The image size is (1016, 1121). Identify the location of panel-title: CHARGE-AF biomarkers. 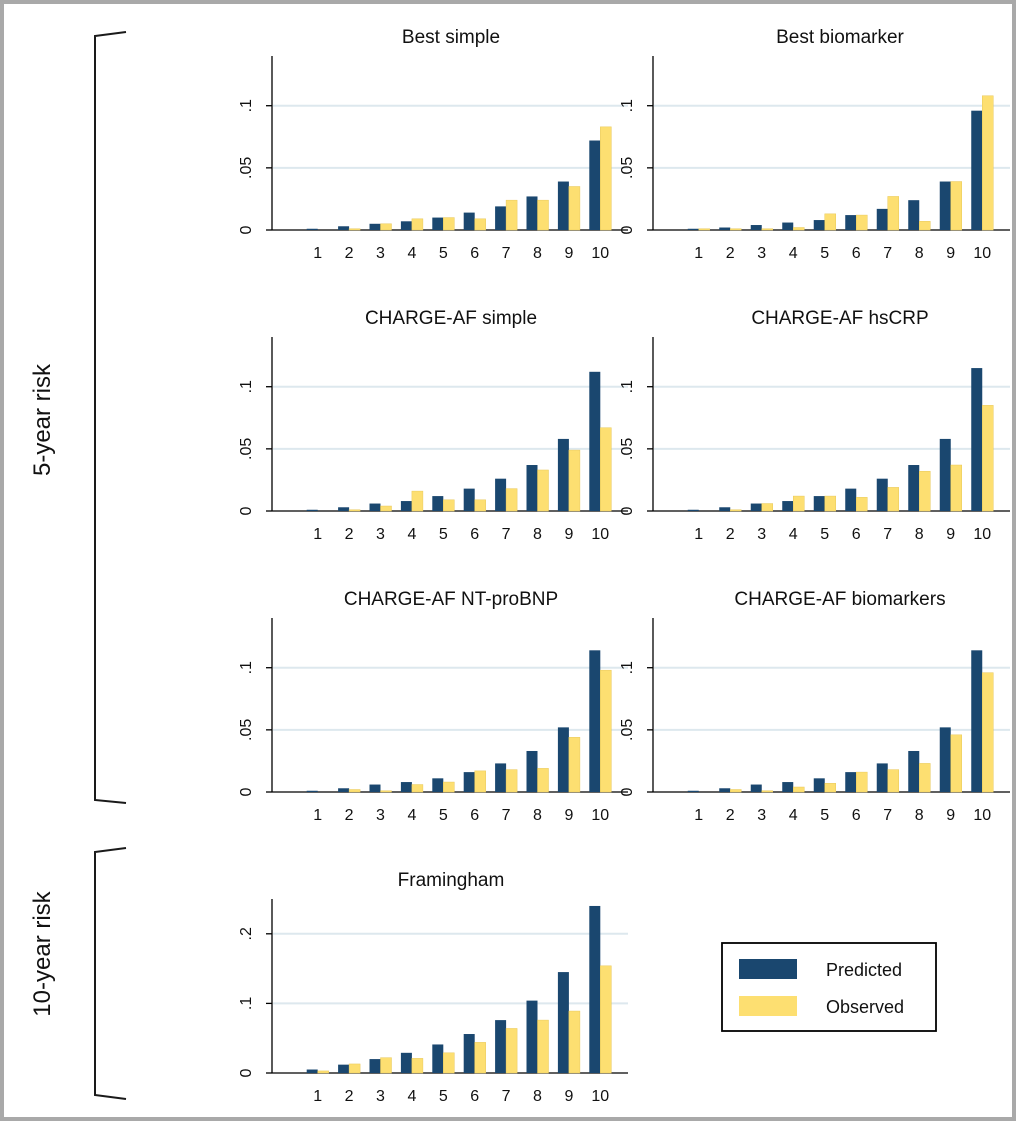
(839, 599).